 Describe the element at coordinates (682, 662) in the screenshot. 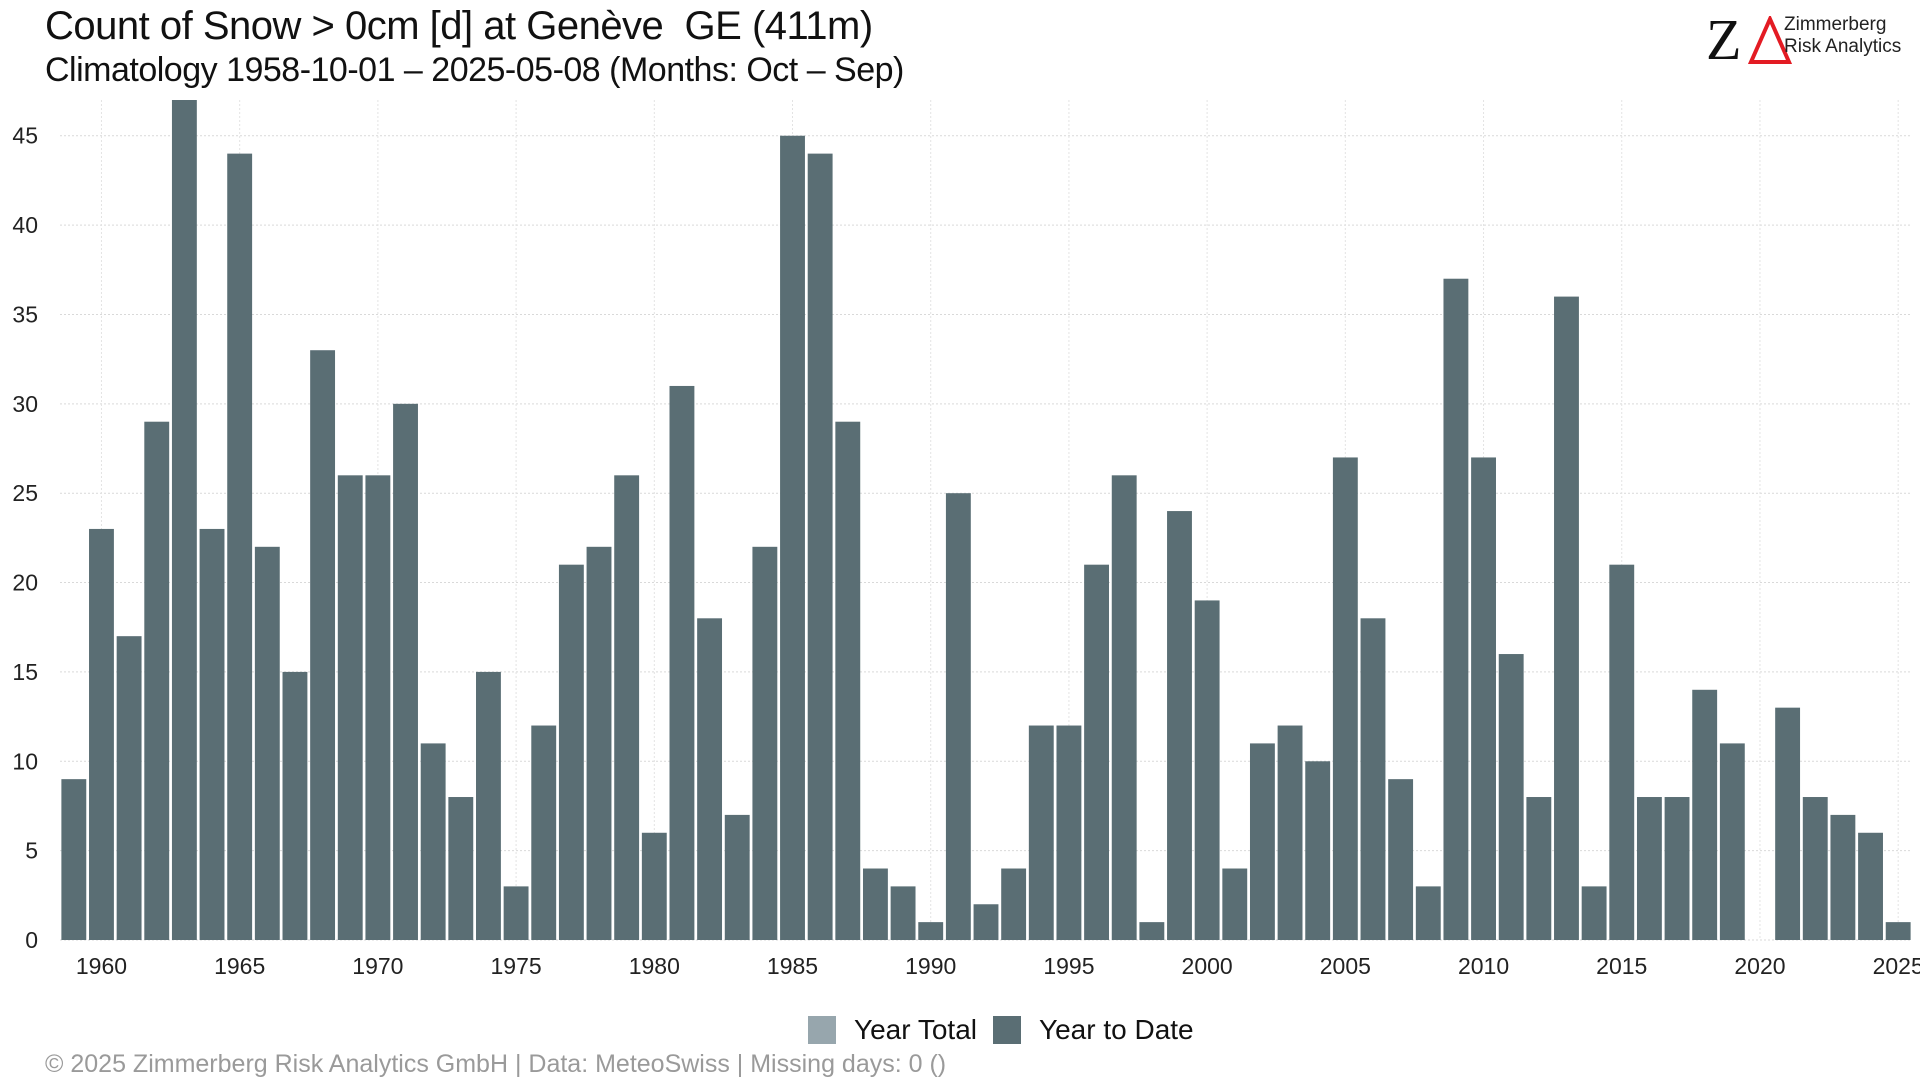

I see `bar-1981` at that location.